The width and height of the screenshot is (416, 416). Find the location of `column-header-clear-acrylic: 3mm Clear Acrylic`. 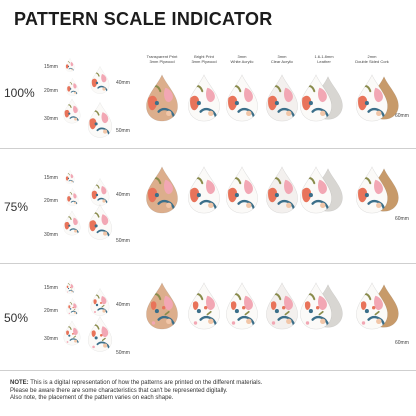

column-header-clear-acrylic: 3mm Clear Acrylic is located at coordinates (282, 59).